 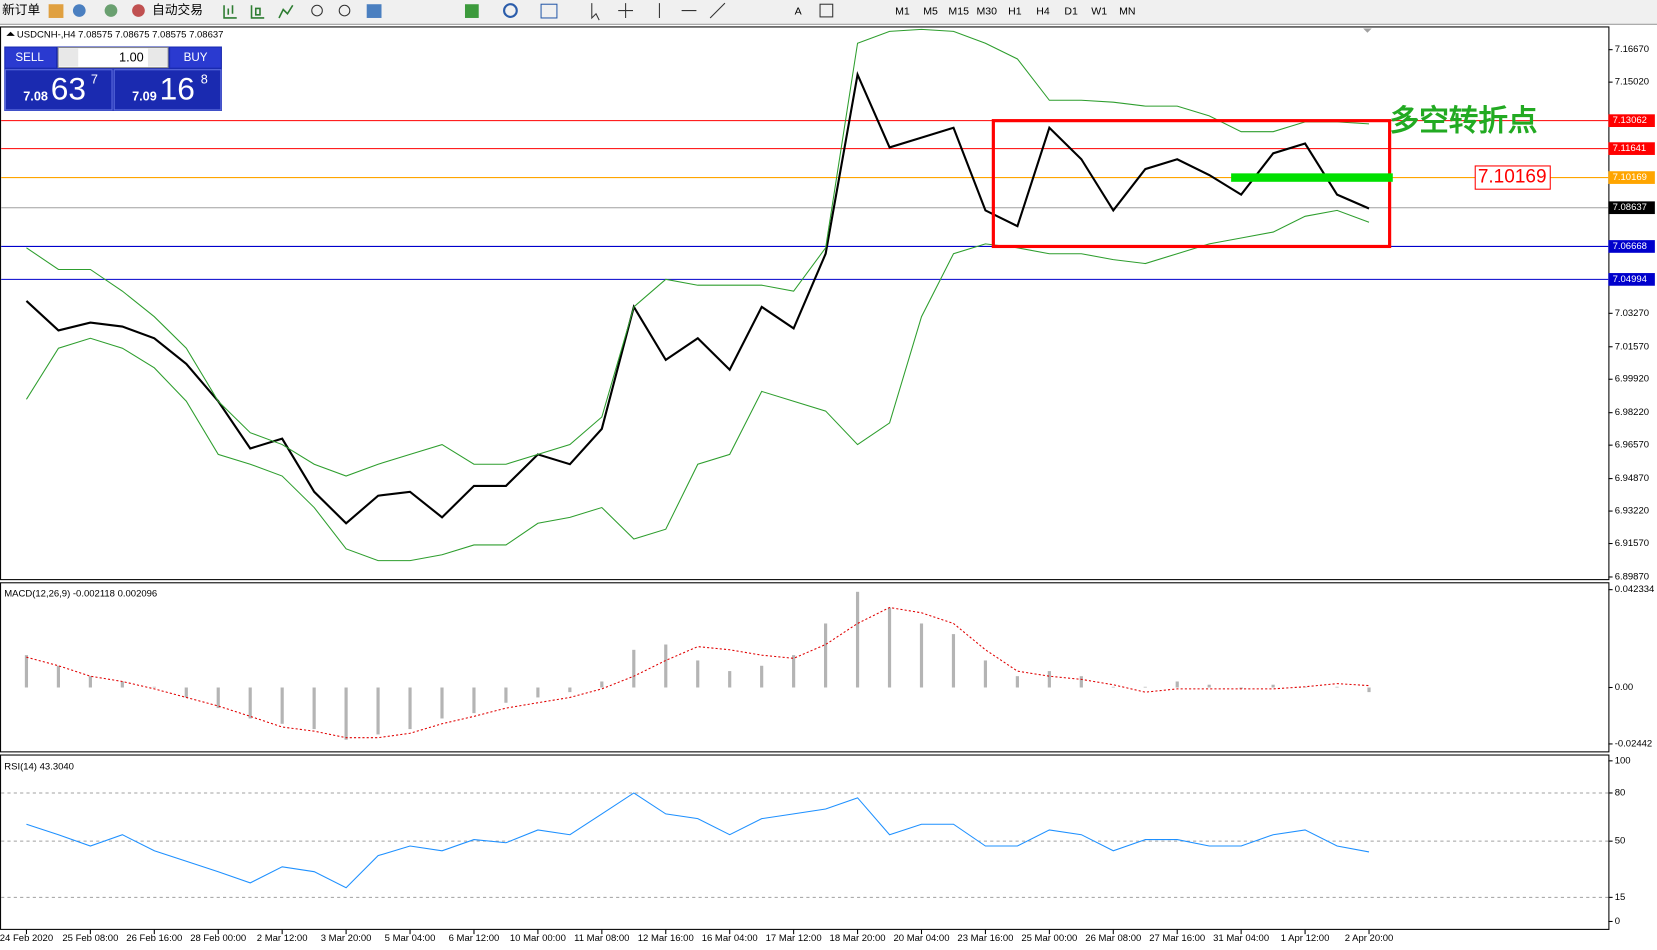 I want to click on x-tick-label: 26 Feb 16:00, so click(x=154, y=938).